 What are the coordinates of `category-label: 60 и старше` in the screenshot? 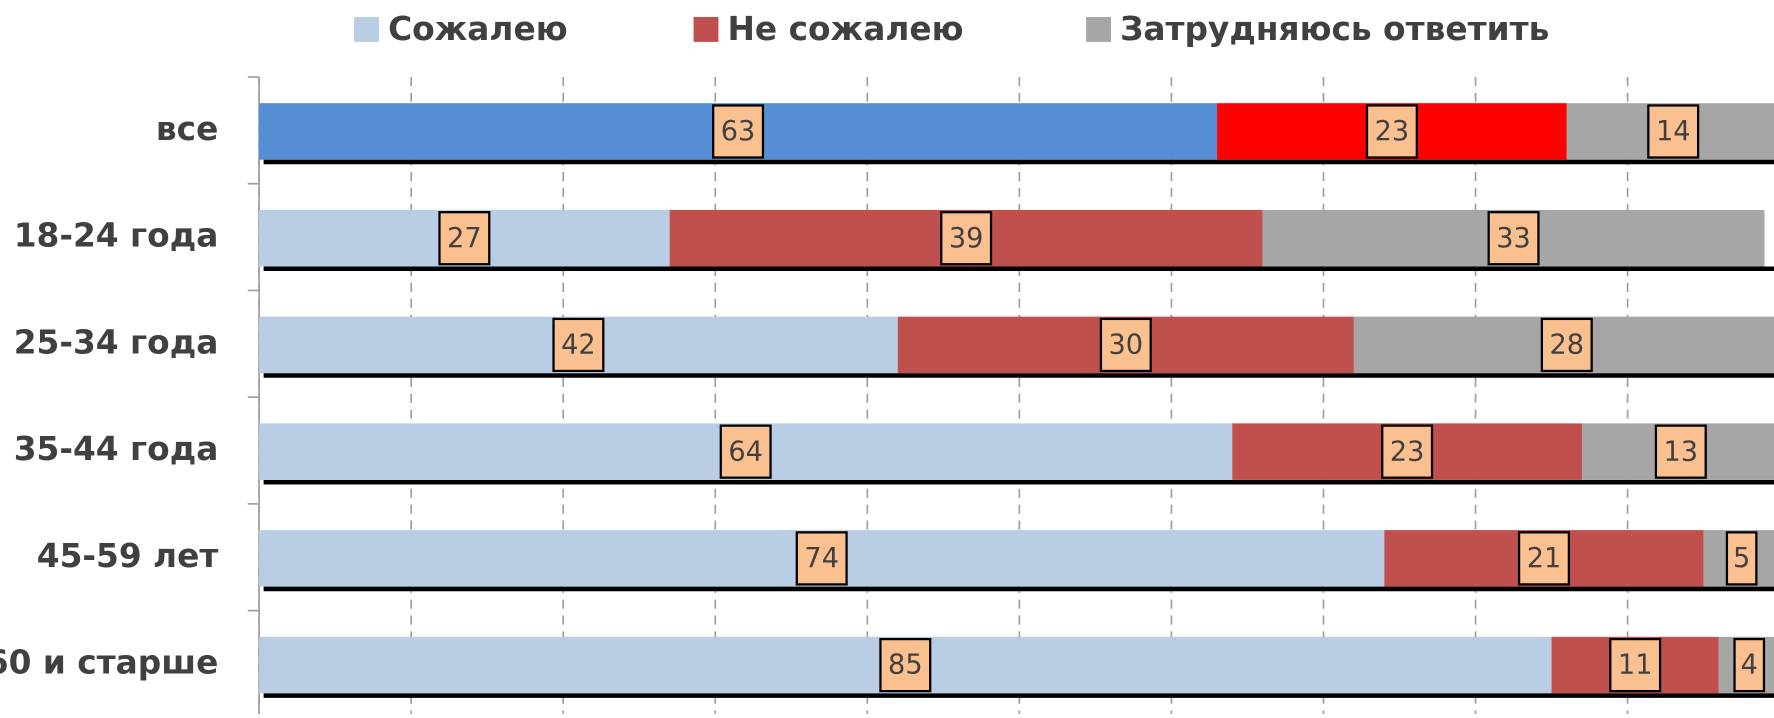 It's located at (109, 662).